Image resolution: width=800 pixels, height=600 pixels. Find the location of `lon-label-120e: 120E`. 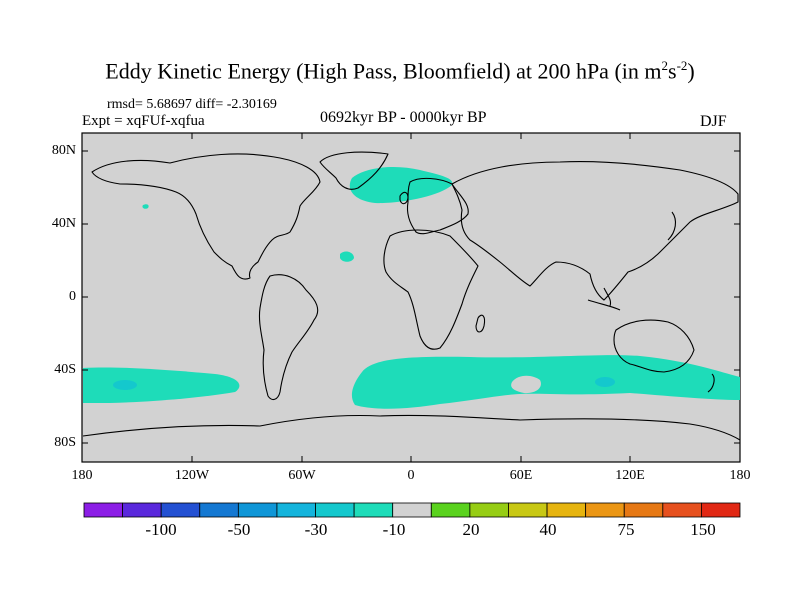

lon-label-120e: 120E is located at coordinates (630, 475).